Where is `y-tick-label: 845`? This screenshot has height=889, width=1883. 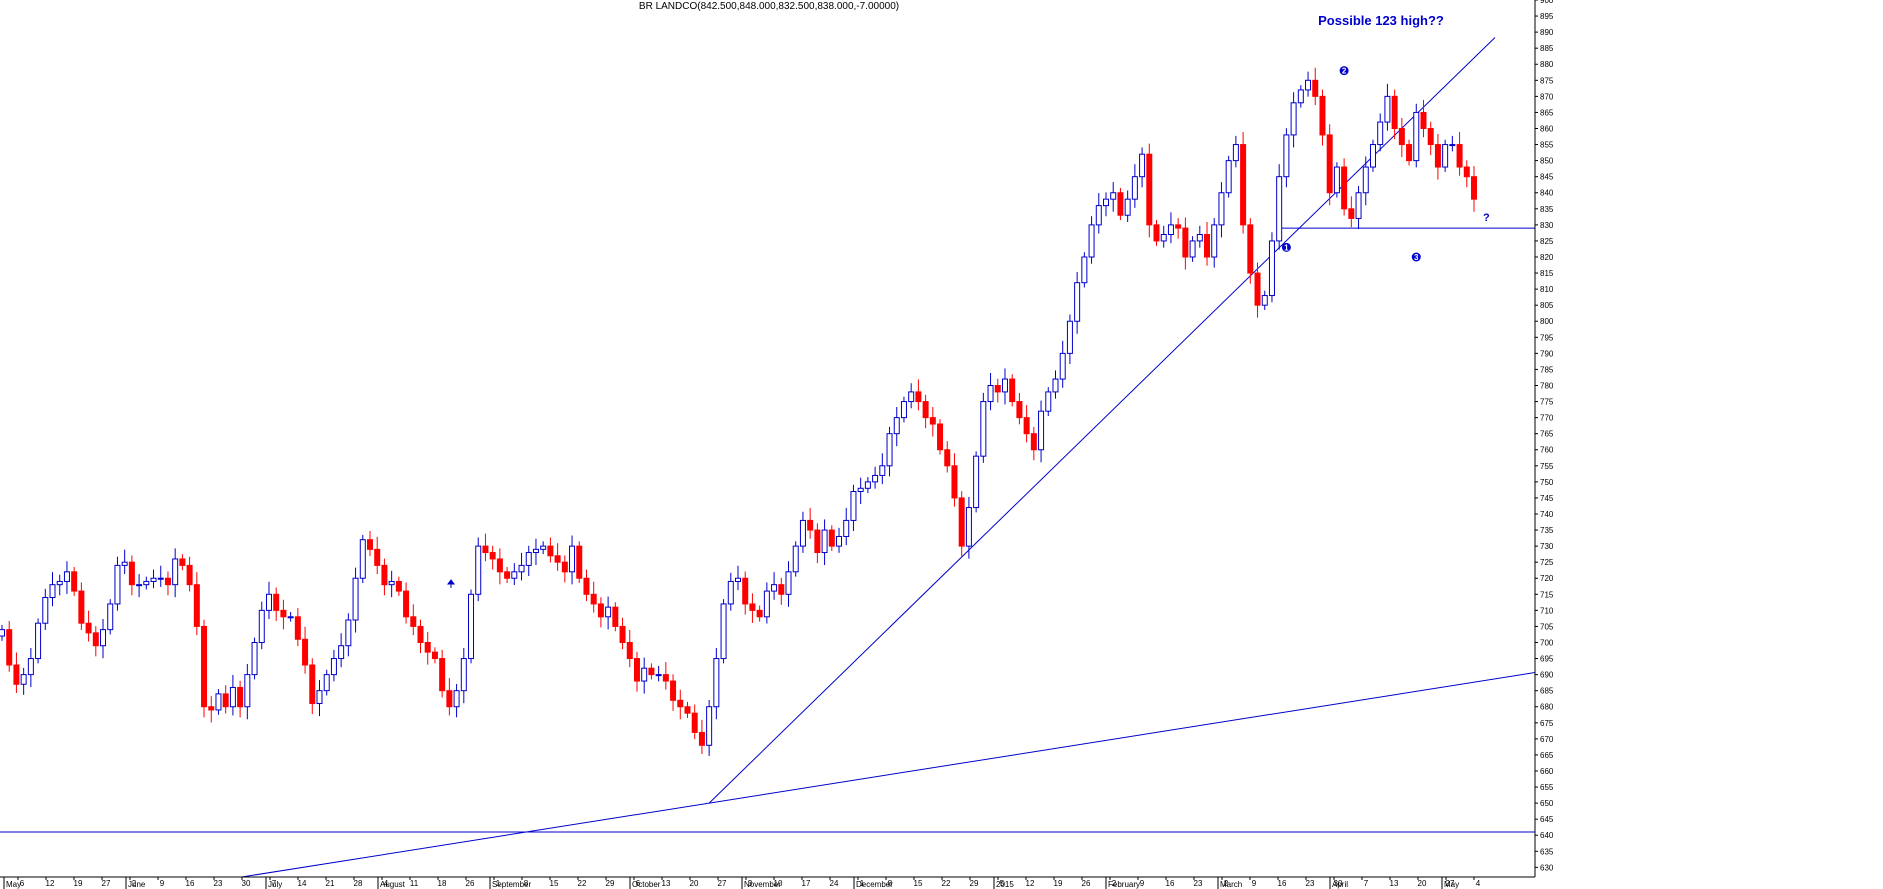 y-tick-label: 845 is located at coordinates (1547, 177).